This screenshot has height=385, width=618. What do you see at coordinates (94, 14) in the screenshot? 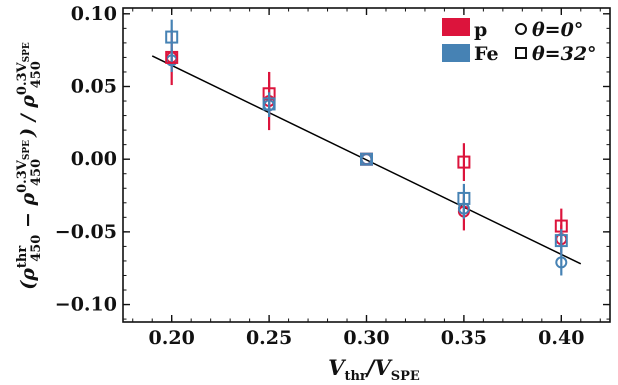
I see `y-tick-label: 0.10` at bounding box center [94, 14].